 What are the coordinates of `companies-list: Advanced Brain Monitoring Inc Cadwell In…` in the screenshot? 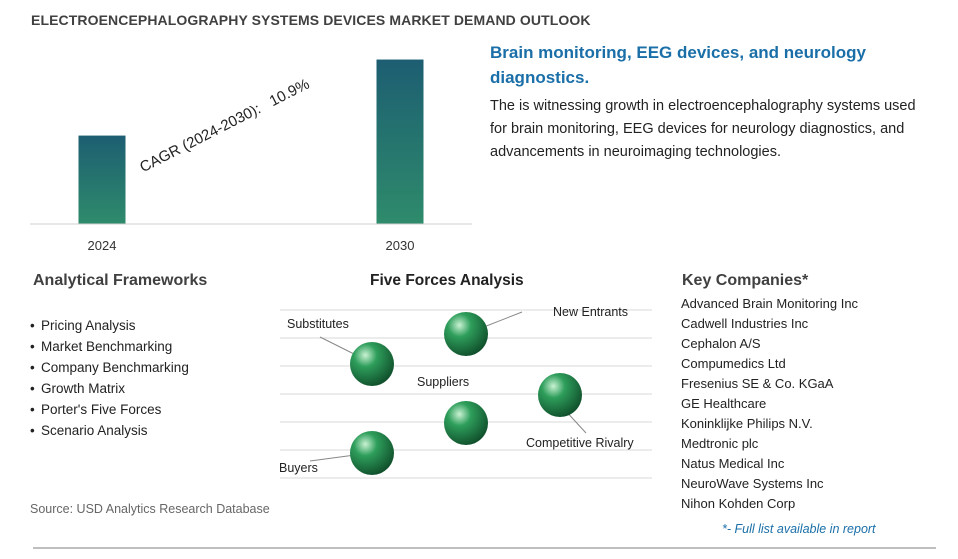 It's located at (769, 404).